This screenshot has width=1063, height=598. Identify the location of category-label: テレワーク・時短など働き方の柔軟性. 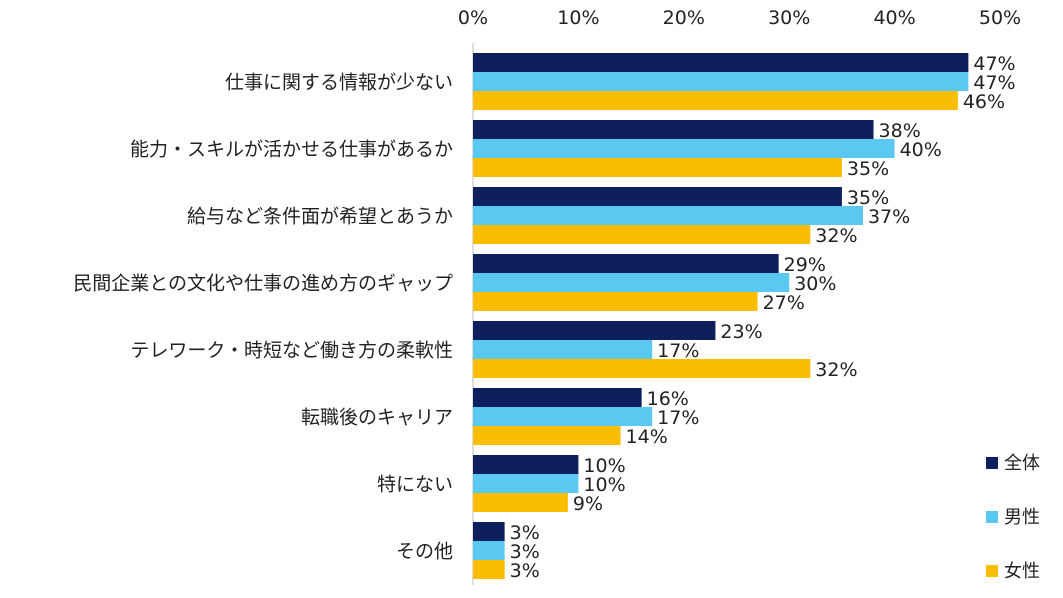
(291, 351).